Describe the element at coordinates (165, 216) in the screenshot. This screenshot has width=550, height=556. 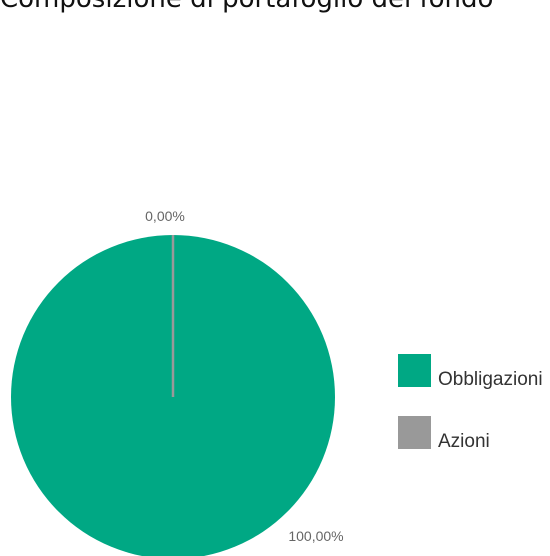
I see `data-label-azioni: 0,00%` at that location.